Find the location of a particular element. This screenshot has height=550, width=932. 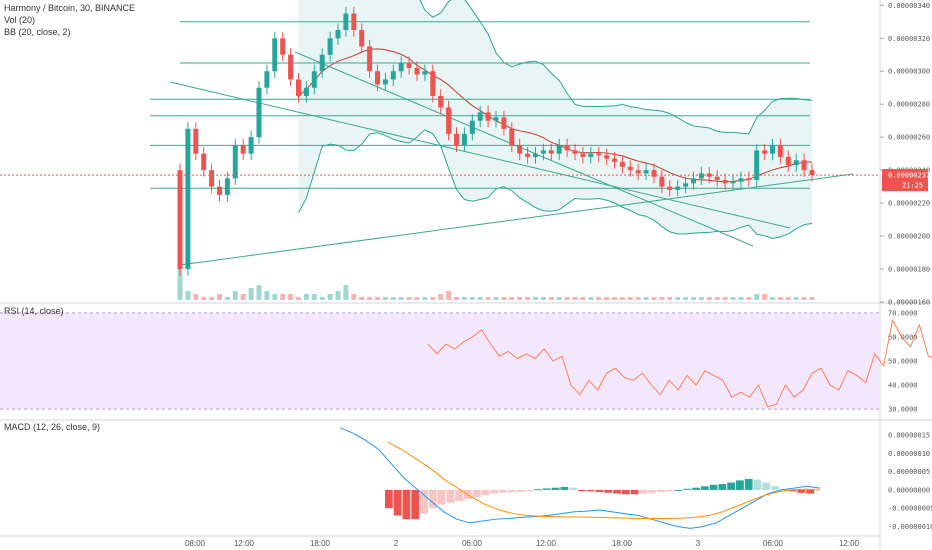

chart-title: Harmony / Bitcoin, 30, BINANCE is located at coordinates (70, 8).